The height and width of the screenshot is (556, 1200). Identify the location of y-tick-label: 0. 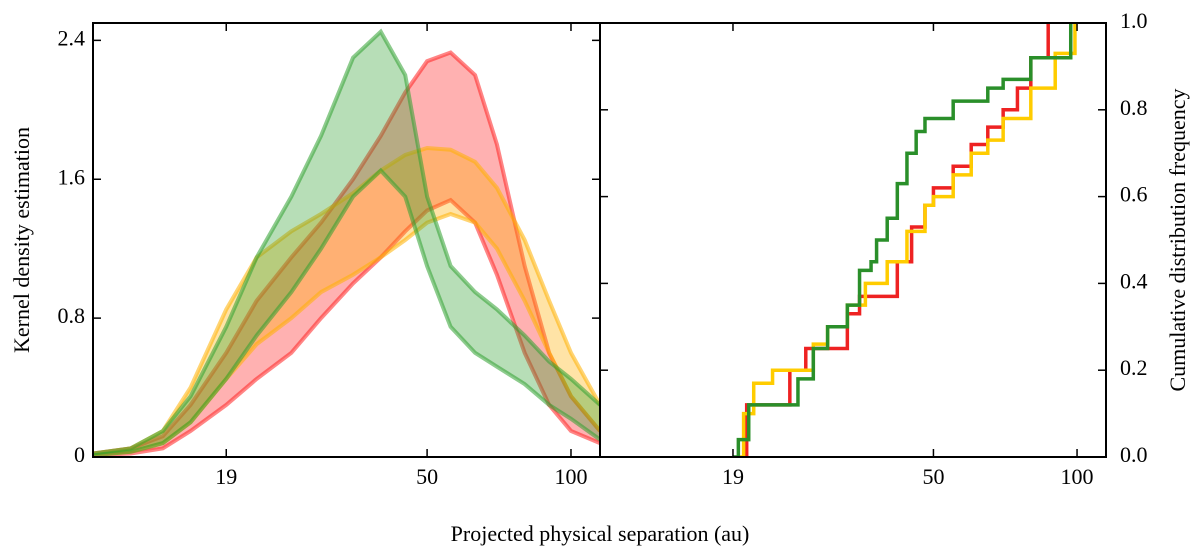
(79, 454).